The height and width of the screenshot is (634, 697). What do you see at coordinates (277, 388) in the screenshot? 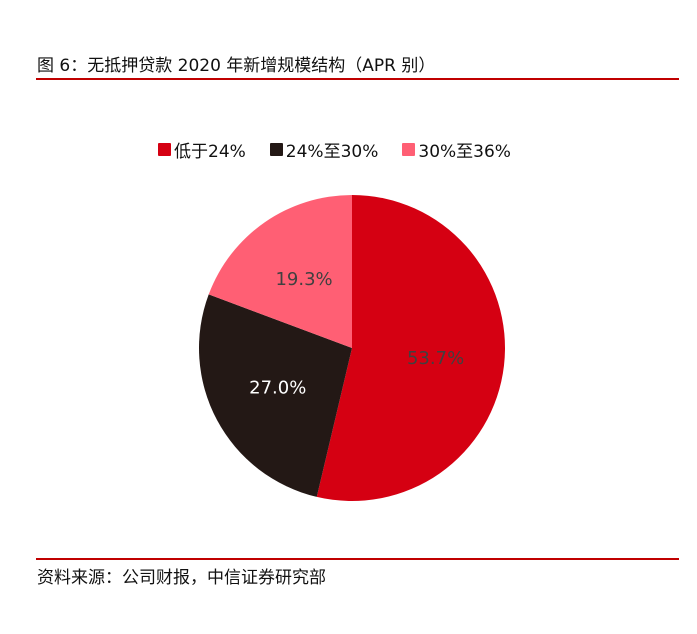
I see `slice-label: 27.0%` at bounding box center [277, 388].